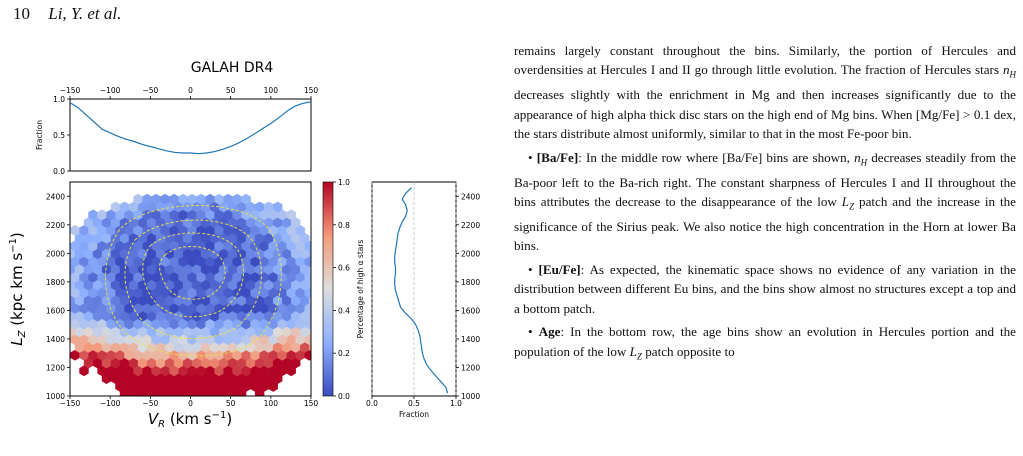 The height and width of the screenshot is (456, 1023). Describe the element at coordinates (557, 157) in the screenshot. I see `ba-heading: [Ba/Fe]` at that location.